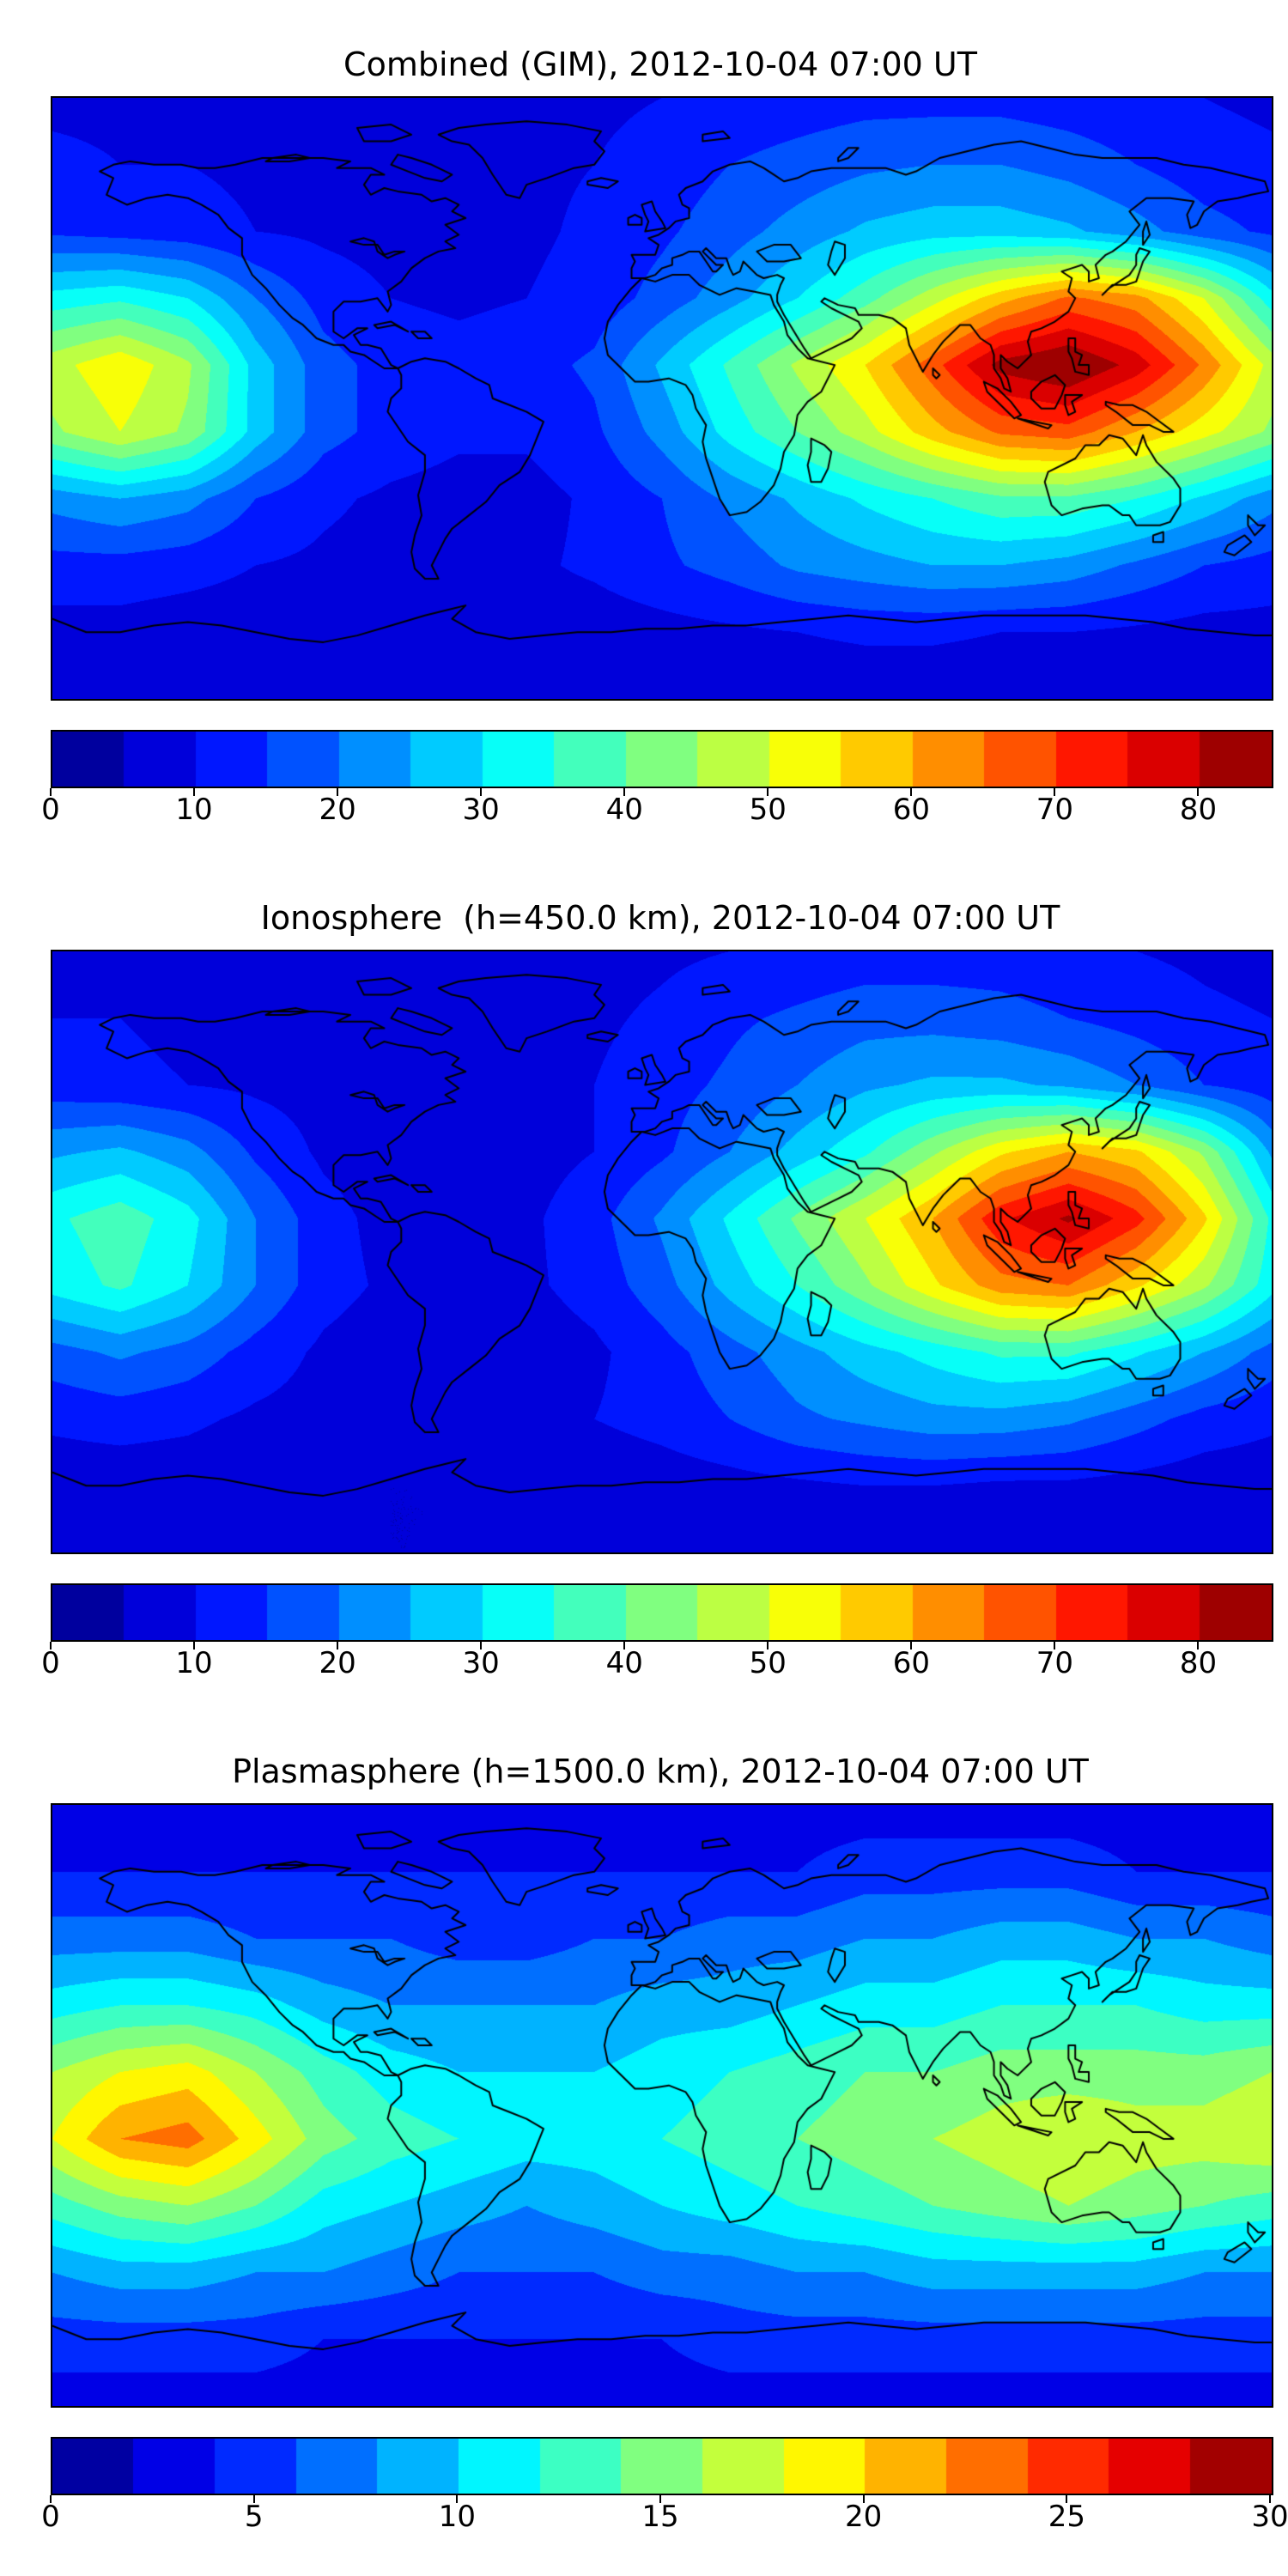 The height and width of the screenshot is (2576, 1288). Describe the element at coordinates (1067, 2517) in the screenshot. I see `colorbar-tick-label: 25` at that location.